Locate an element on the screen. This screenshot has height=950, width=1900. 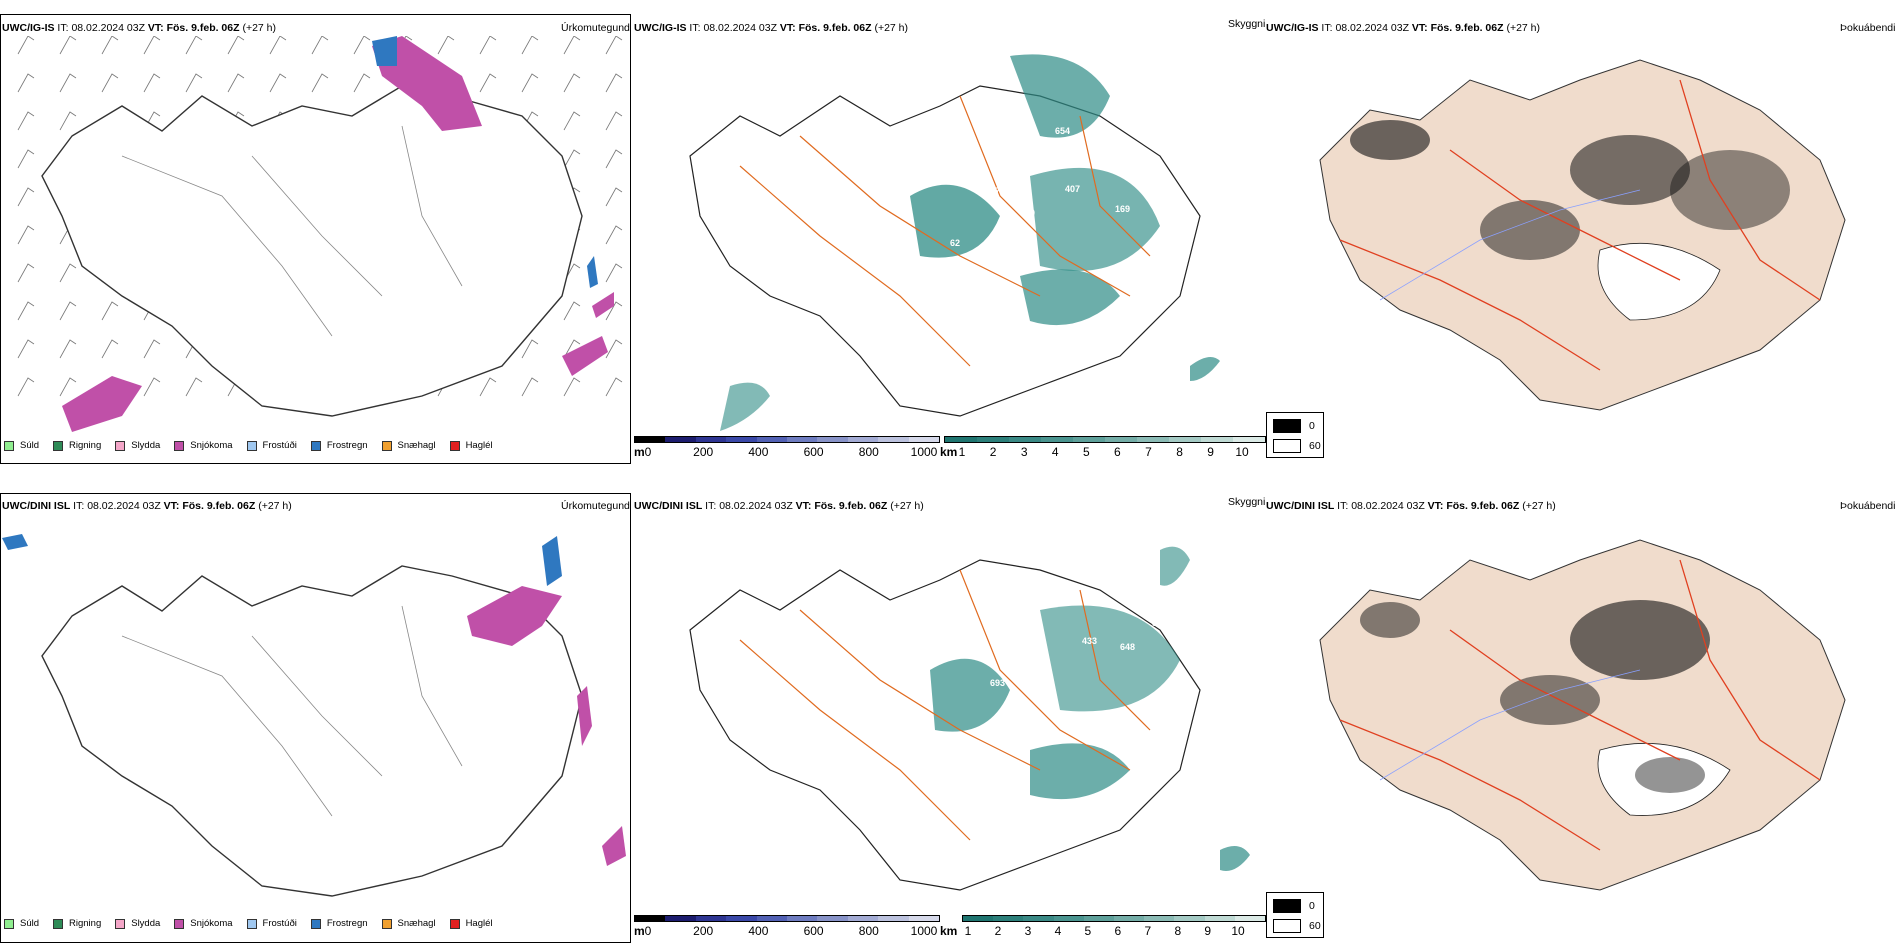
height-colorbar-bottom is located at coordinates (787, 918).